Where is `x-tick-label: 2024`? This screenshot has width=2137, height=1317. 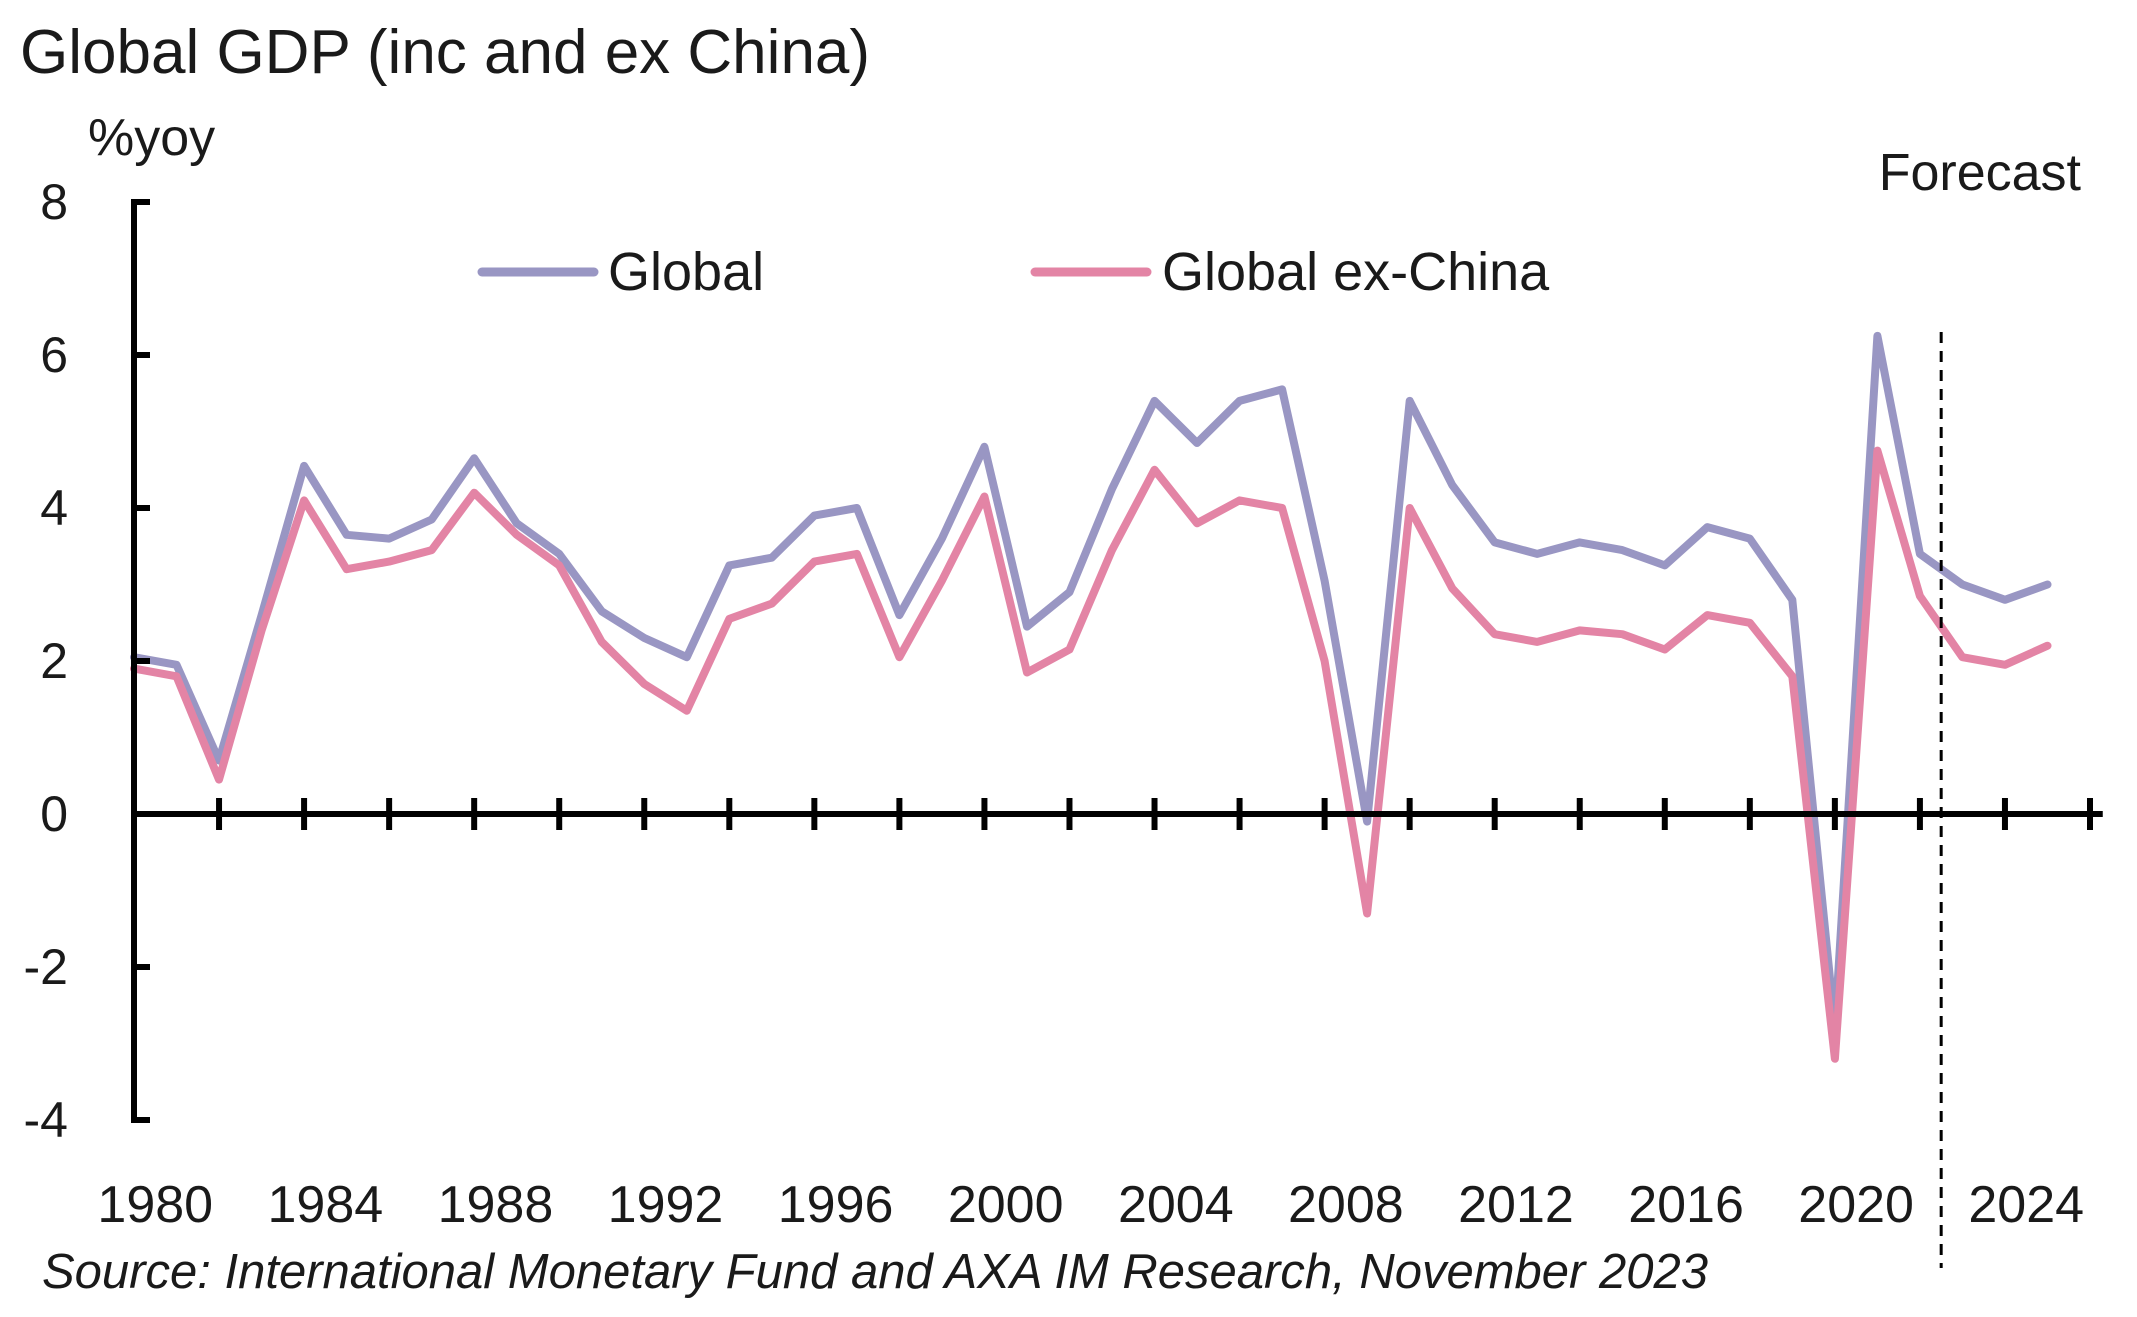 x-tick-label: 2024 is located at coordinates (2026, 1205).